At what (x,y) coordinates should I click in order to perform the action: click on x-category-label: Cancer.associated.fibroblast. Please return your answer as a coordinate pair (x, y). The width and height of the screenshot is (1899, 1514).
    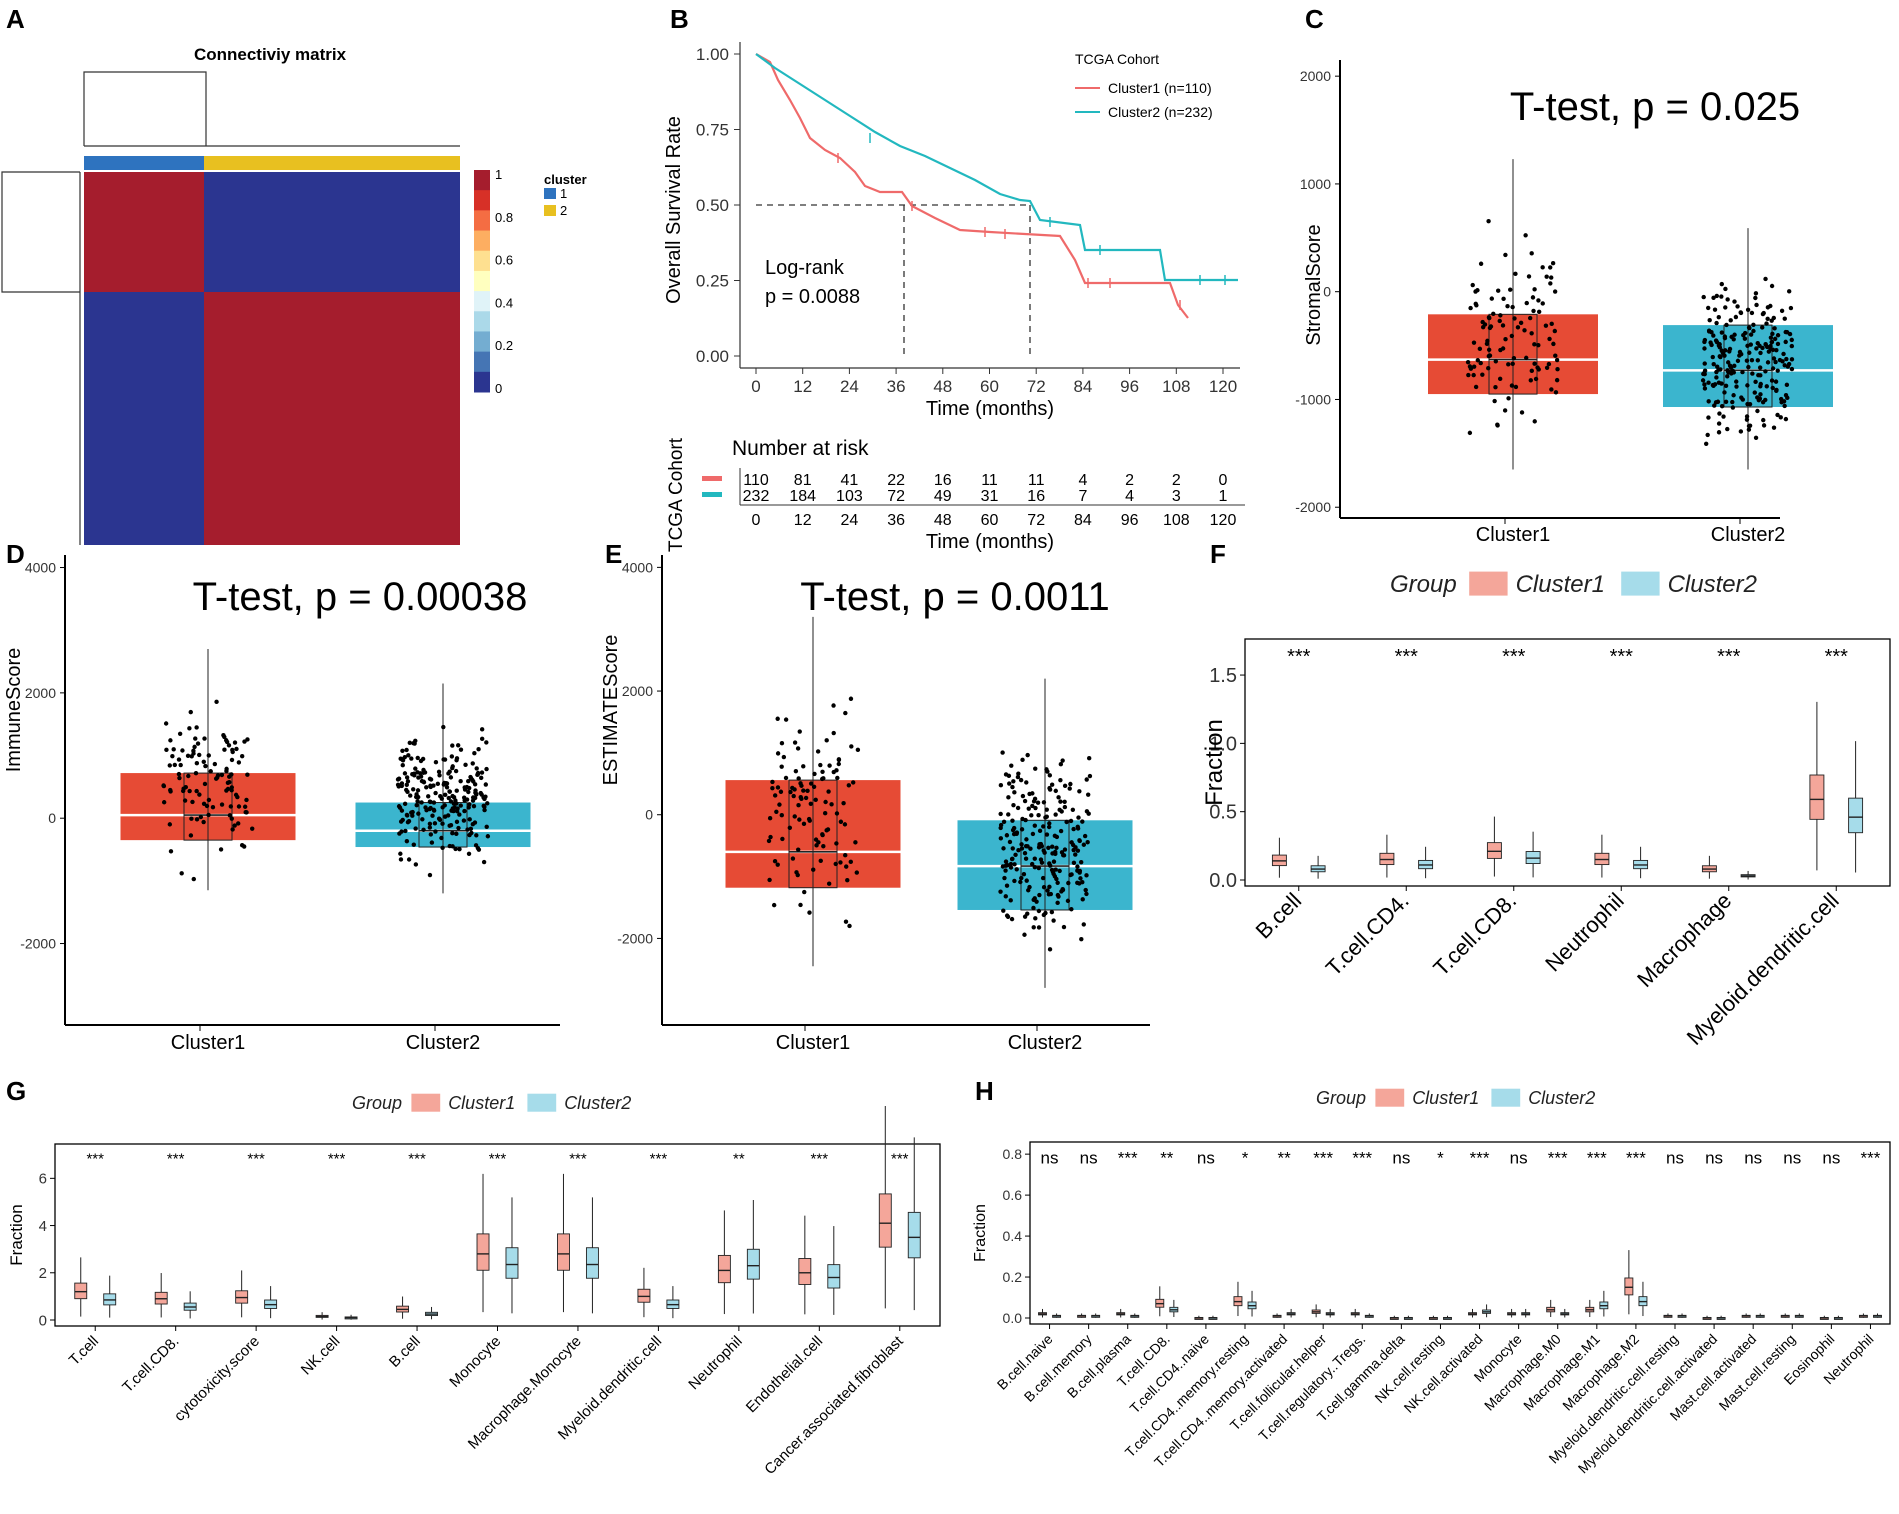
    Looking at the image, I should click on (834, 1405).